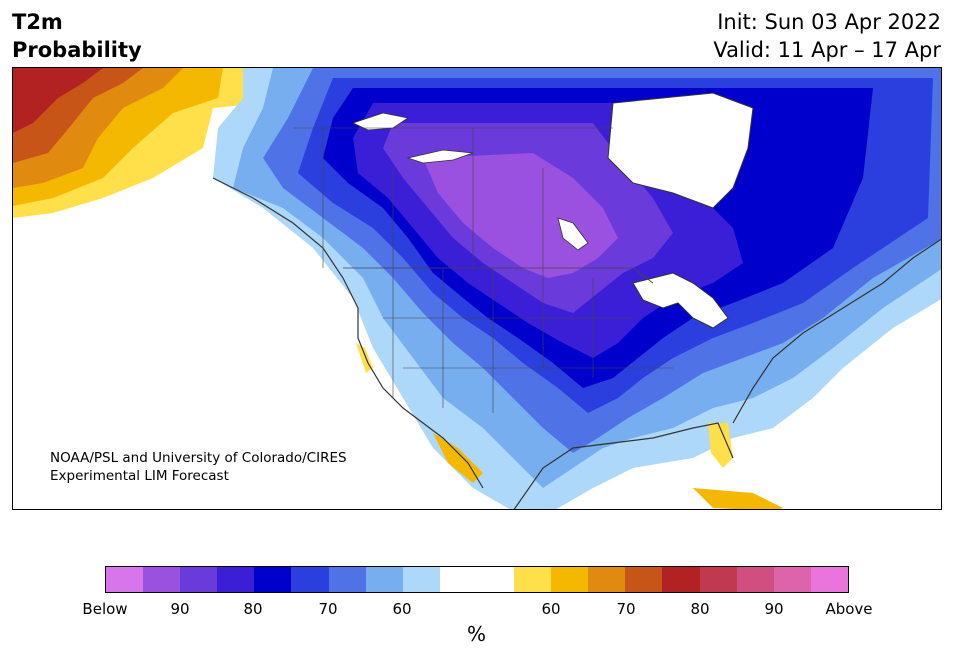 This screenshot has height=659, width=953. What do you see at coordinates (680, 150) in the screenshot?
I see `hudson-bay` at bounding box center [680, 150].